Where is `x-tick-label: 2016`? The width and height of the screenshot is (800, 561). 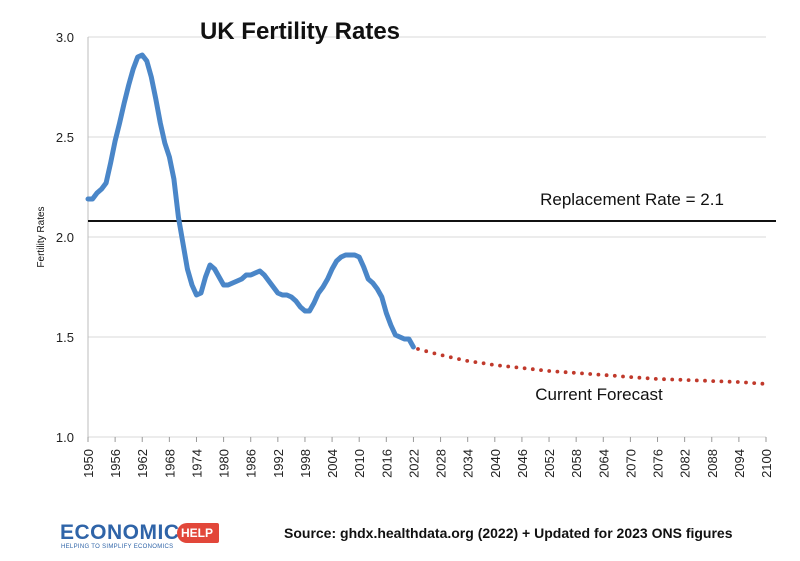
x-tick-label: 2016 is located at coordinates (386, 463).